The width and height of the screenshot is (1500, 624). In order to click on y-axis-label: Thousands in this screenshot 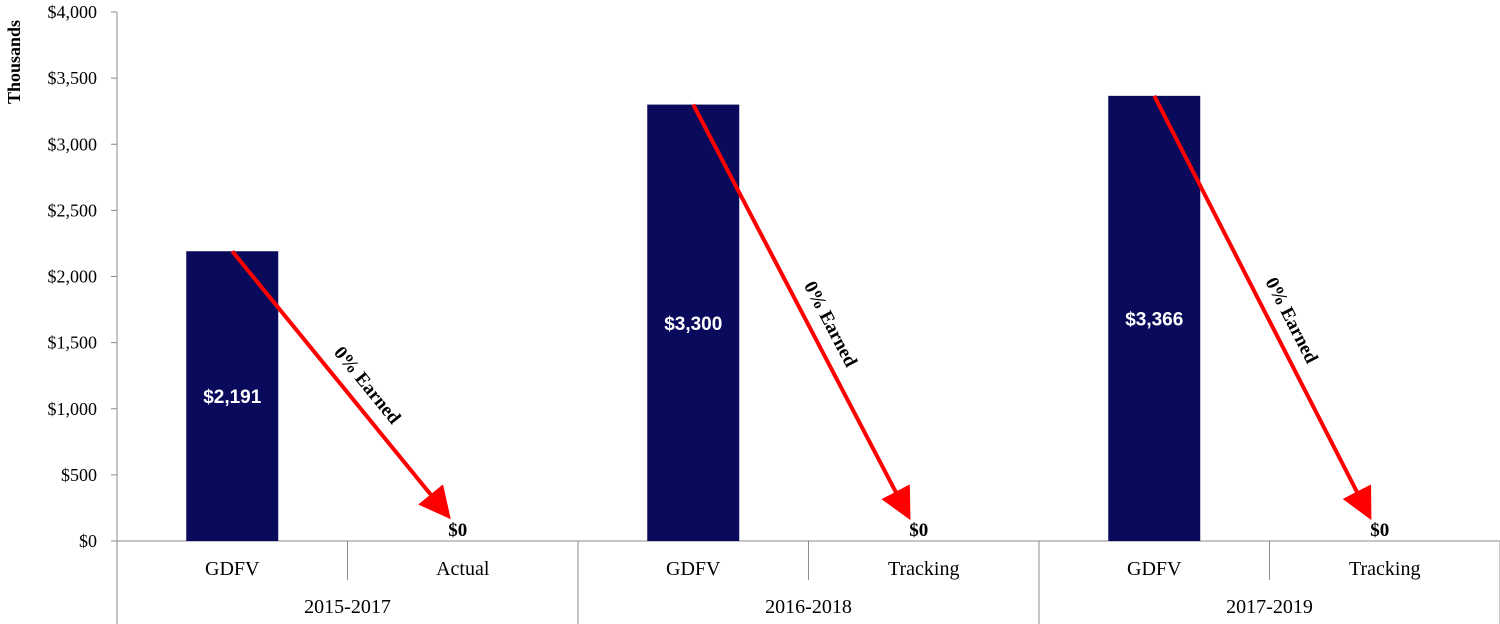, I will do `click(14, 62)`.